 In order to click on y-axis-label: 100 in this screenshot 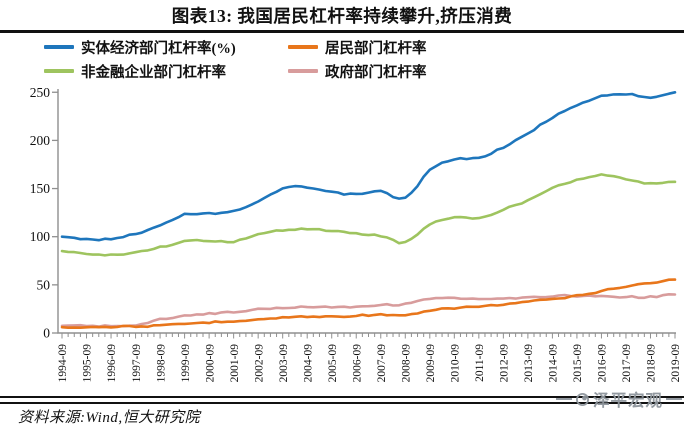, I will do `click(40, 236)`.